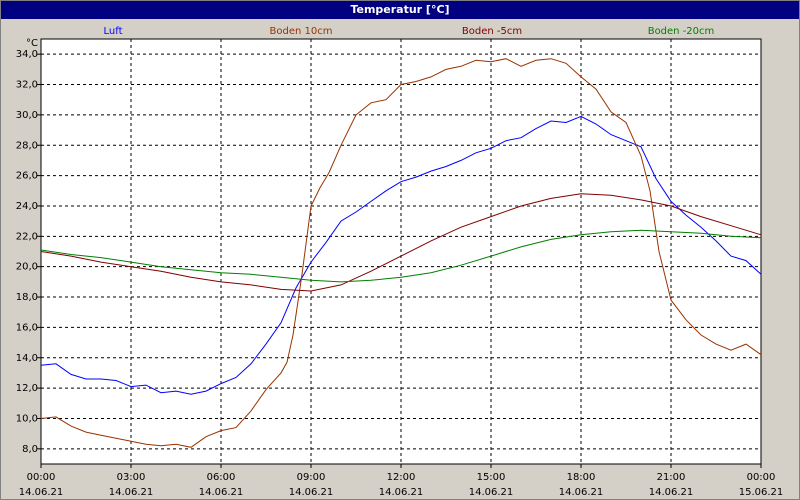 The image size is (800, 500). I want to click on y-tick-label: 12,0, so click(27, 388).